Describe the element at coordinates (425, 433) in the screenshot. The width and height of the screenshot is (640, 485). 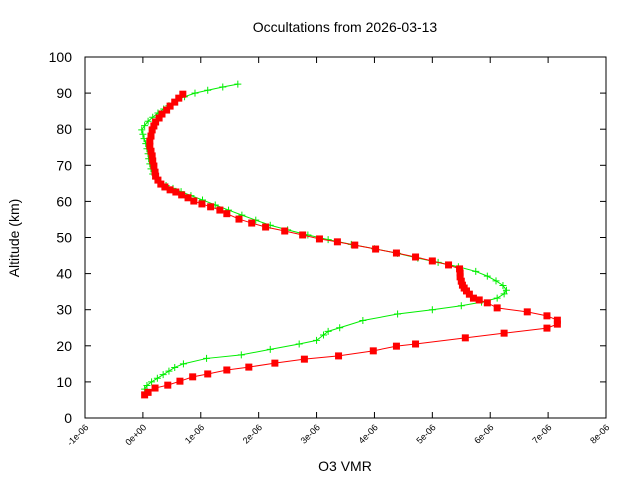
I see `x-tick-label: 5e-06` at that location.